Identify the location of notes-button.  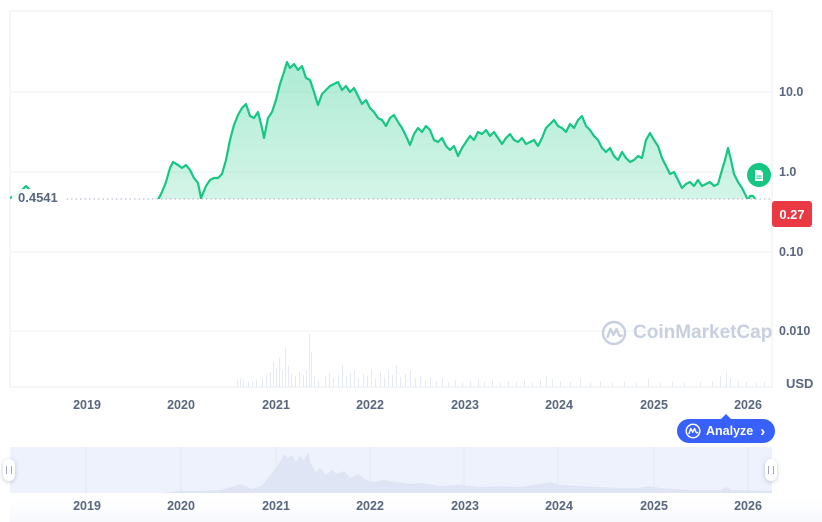
(759, 175).